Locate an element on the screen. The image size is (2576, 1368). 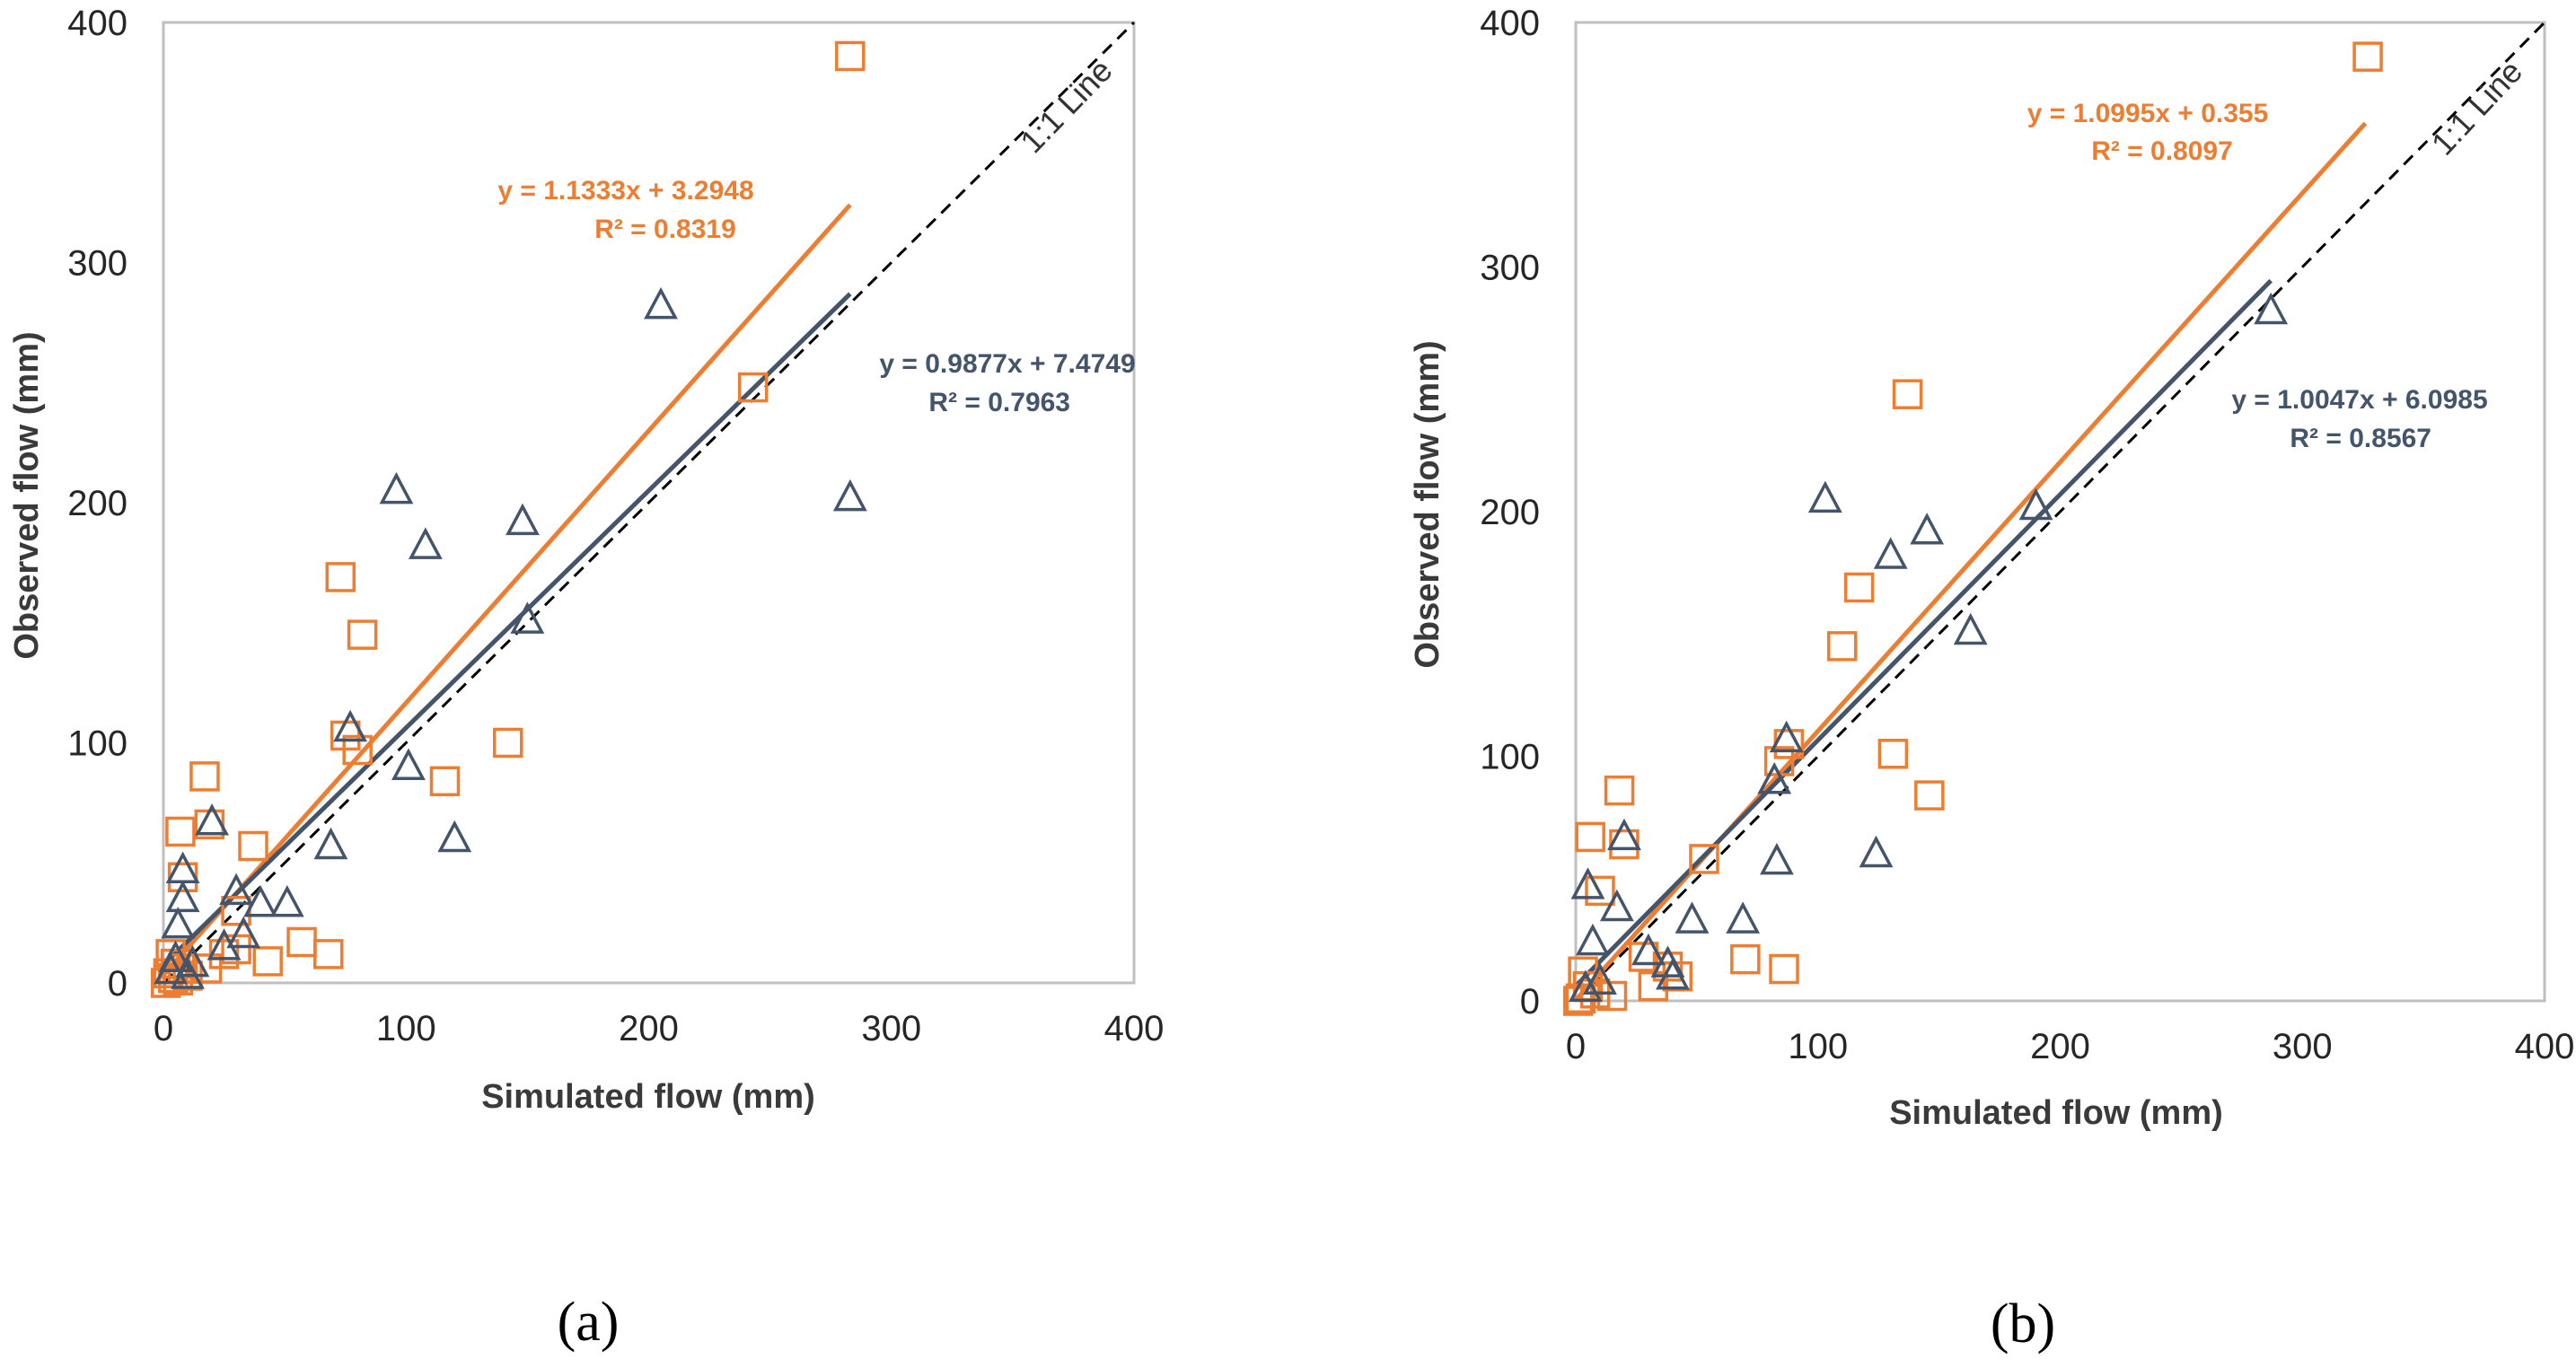
equation-squares: y = 1.1333x + 3.2948 is located at coordinates (625, 191).